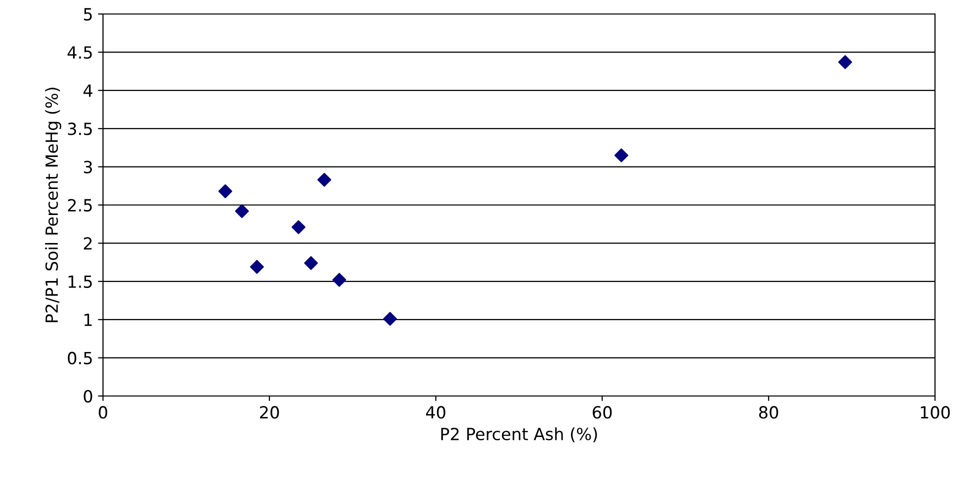 The width and height of the screenshot is (959, 489). What do you see at coordinates (88, 167) in the screenshot?
I see `y-tick-label: 3` at bounding box center [88, 167].